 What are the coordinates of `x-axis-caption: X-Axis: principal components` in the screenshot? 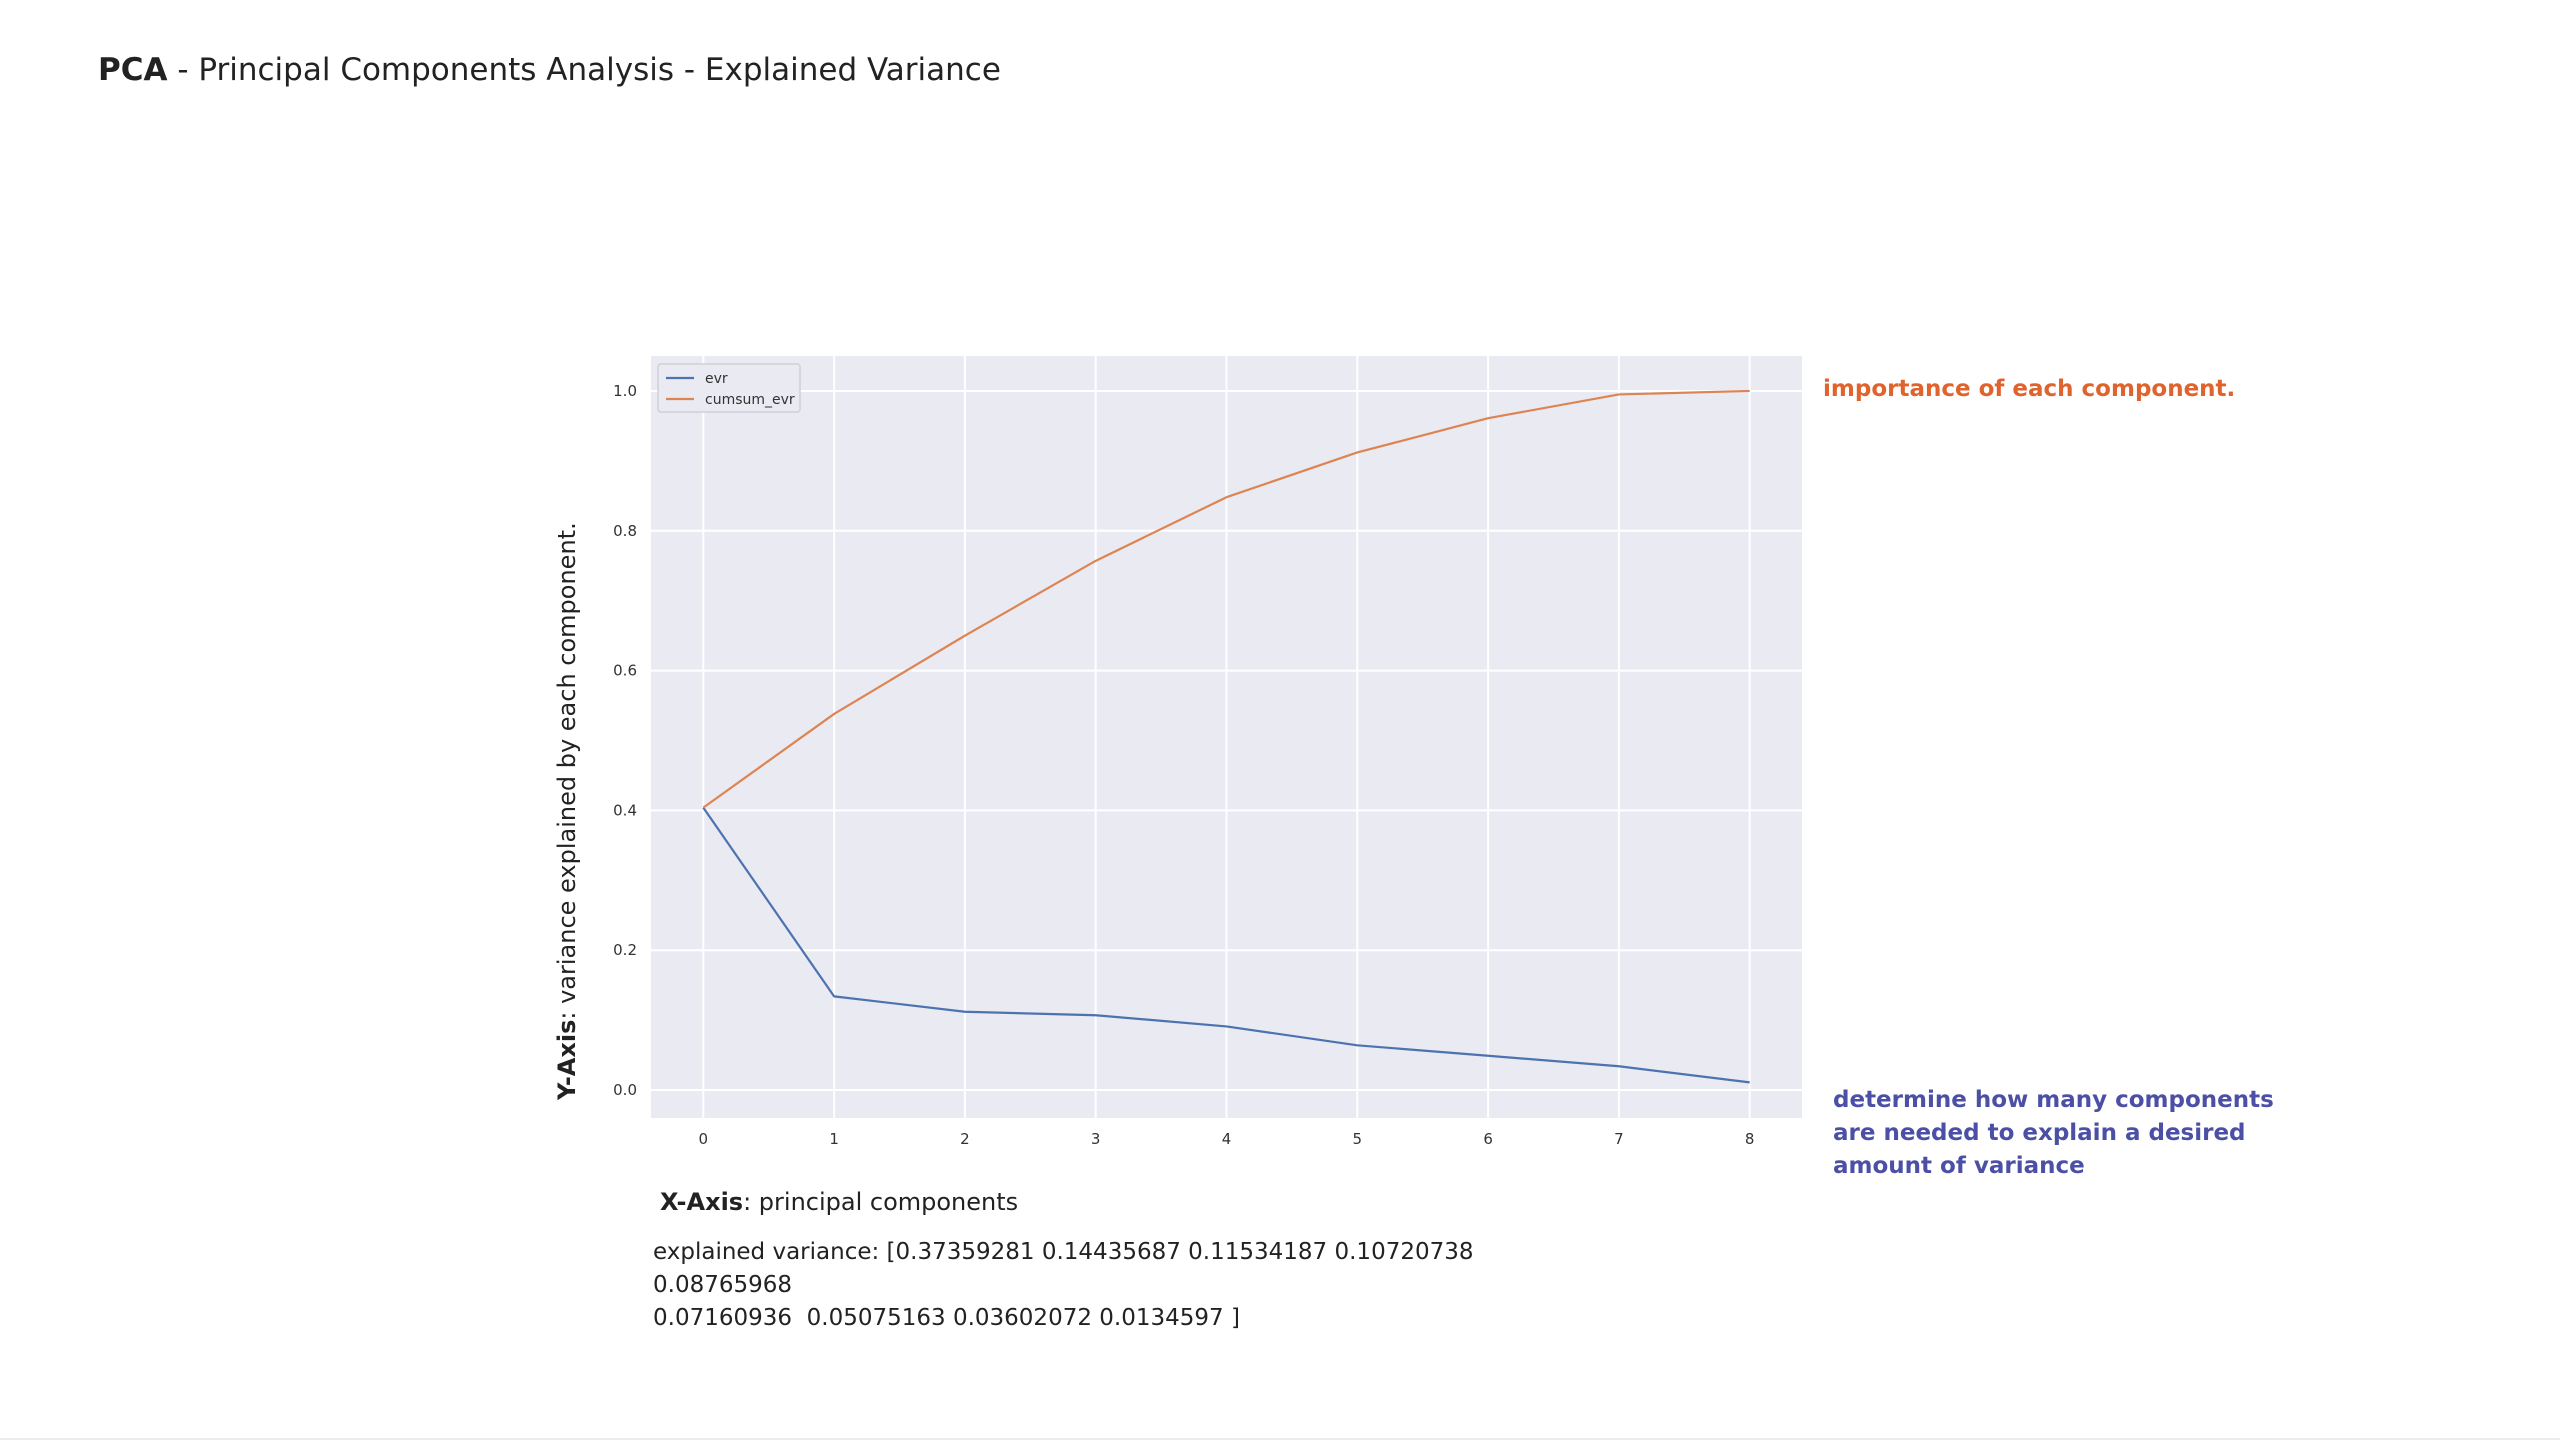 It's located at (839, 1202).